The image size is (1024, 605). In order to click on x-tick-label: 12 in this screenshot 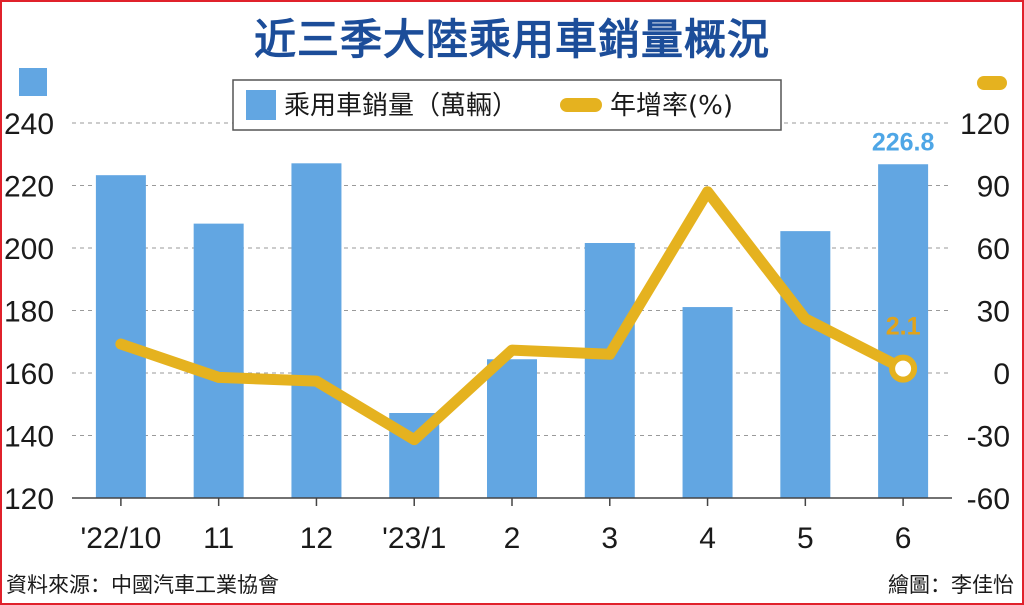, I will do `click(316, 538)`.